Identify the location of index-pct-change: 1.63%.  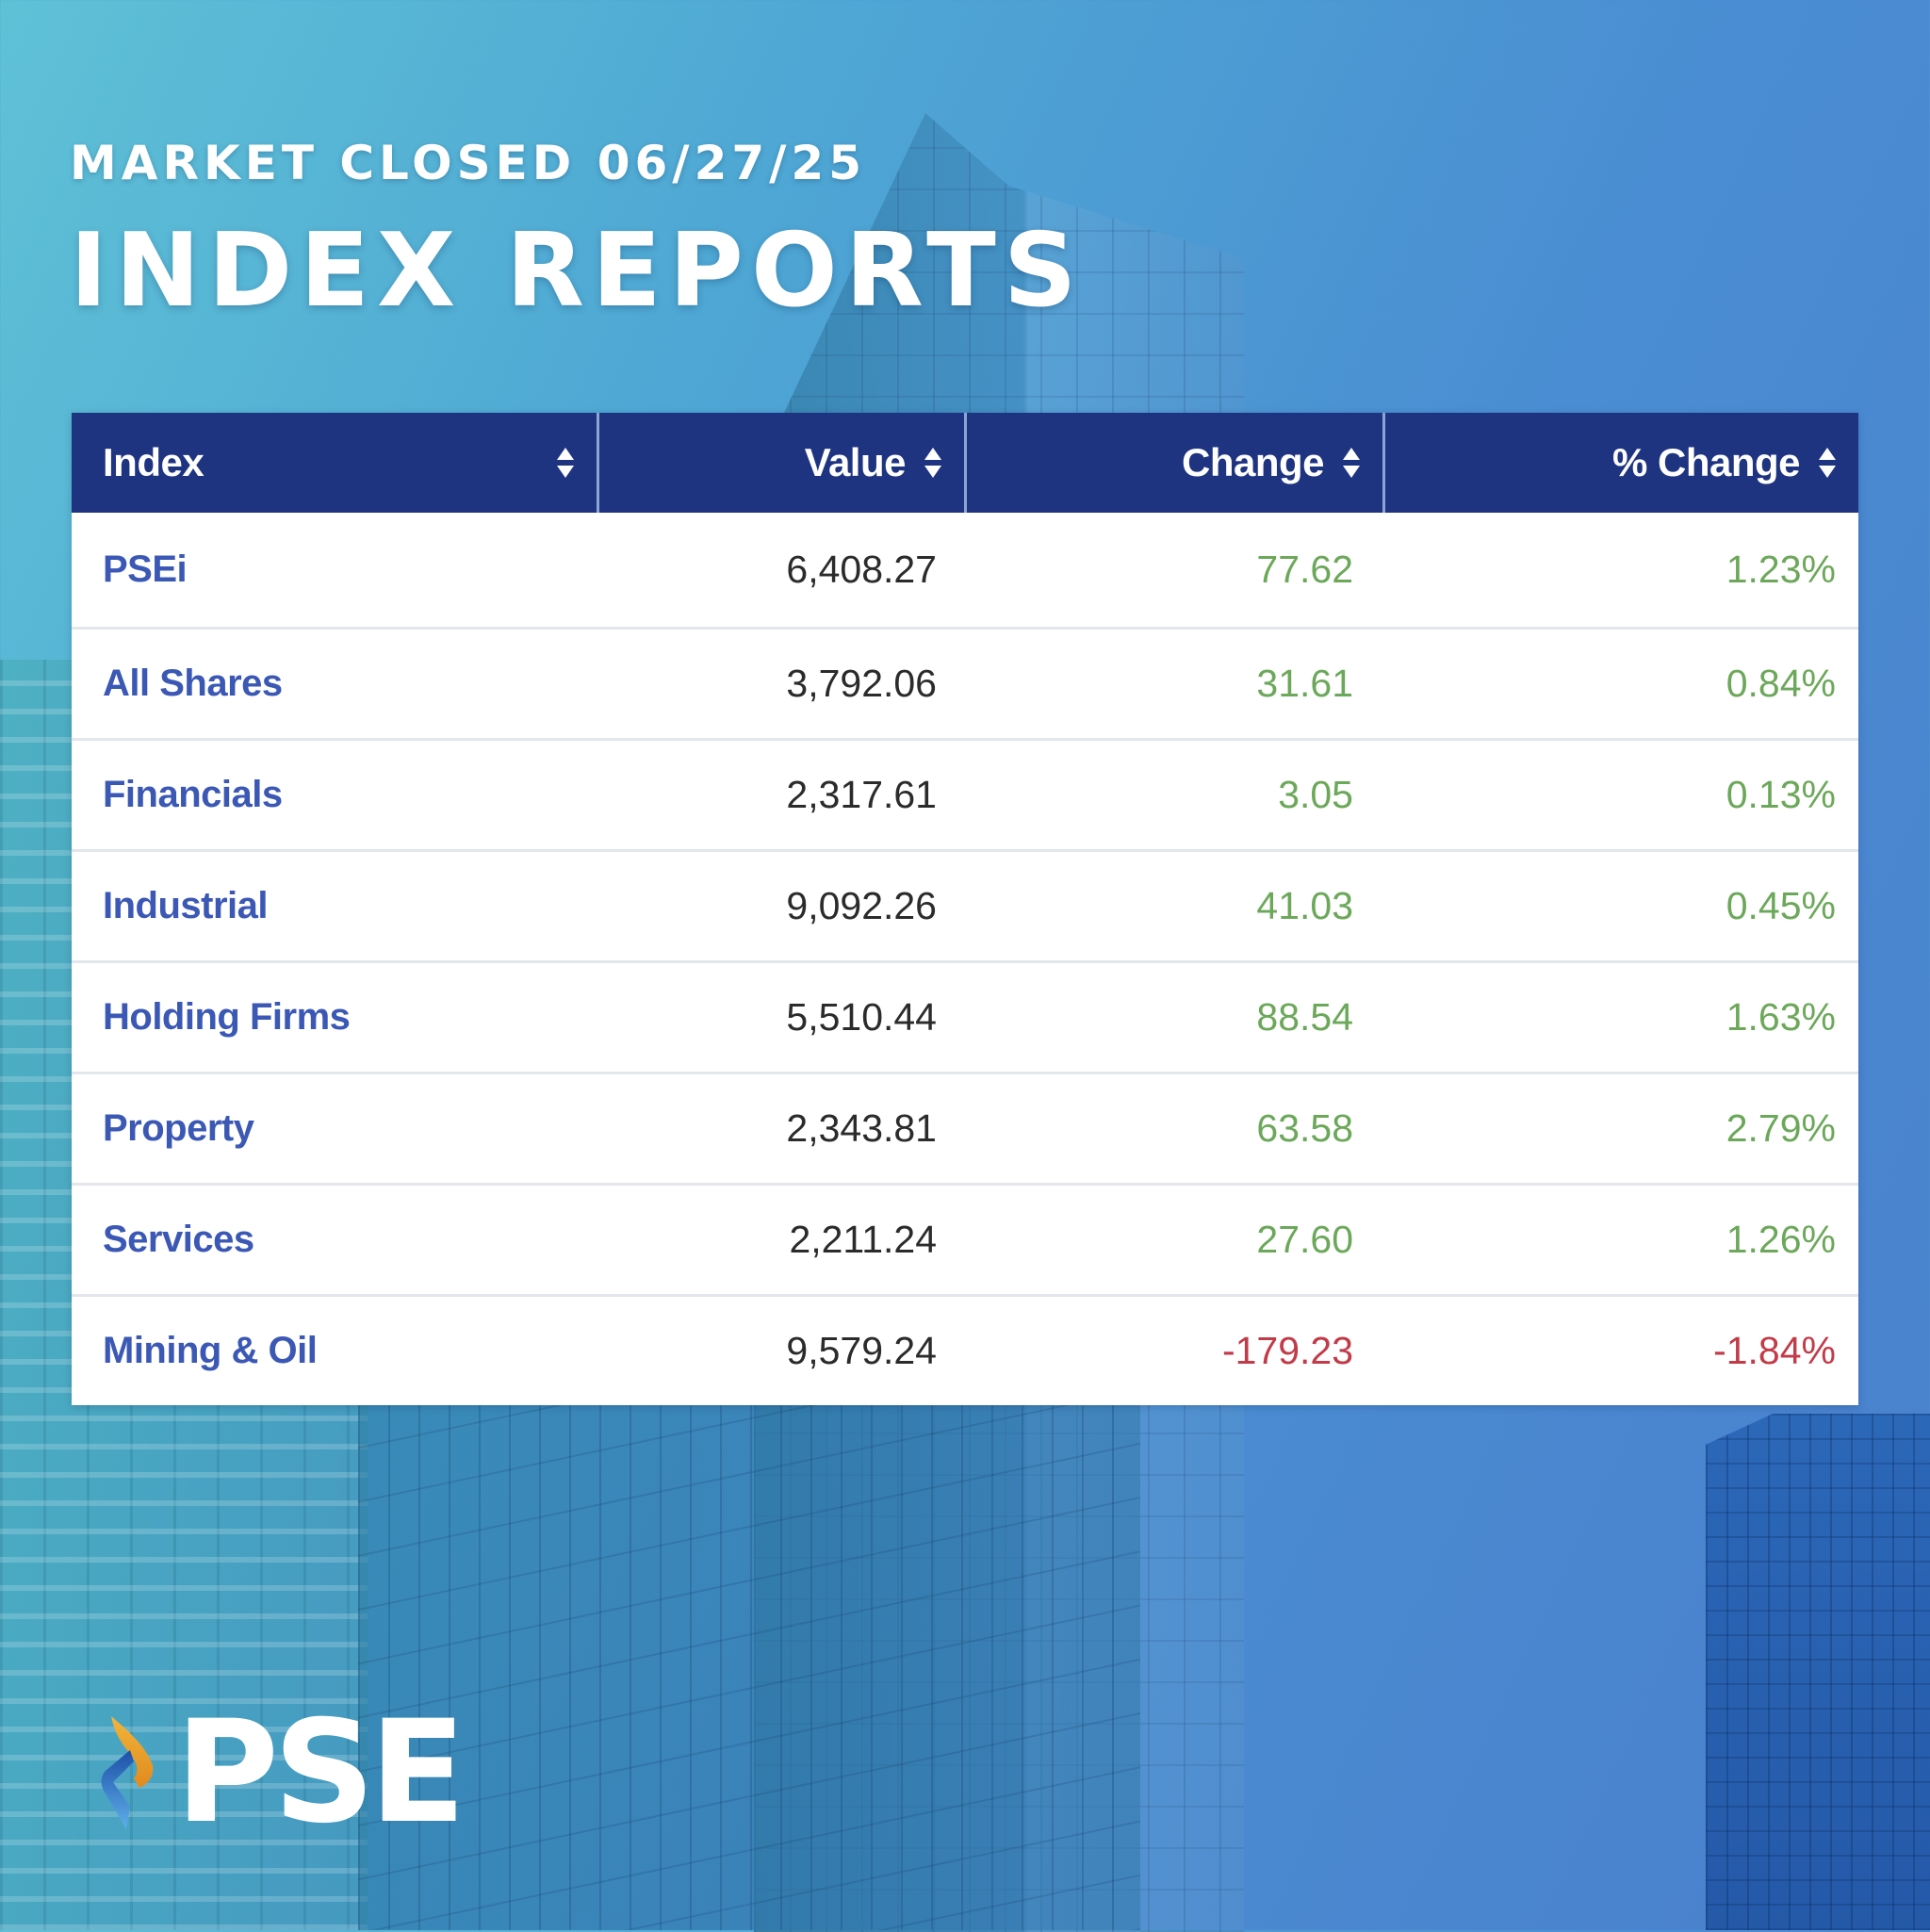
(1781, 1017).